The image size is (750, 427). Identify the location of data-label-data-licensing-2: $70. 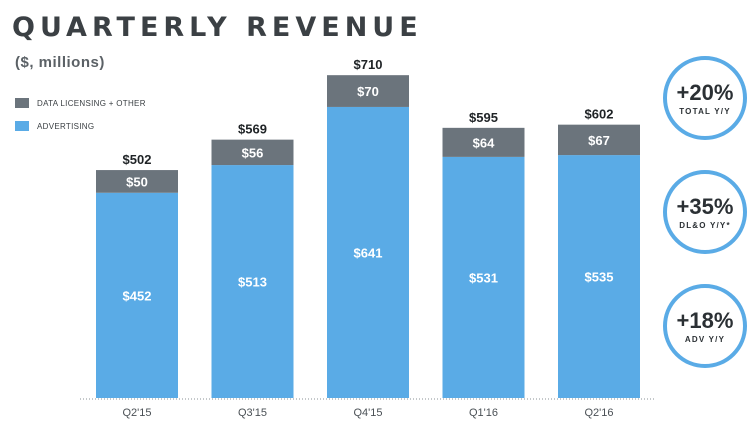
(368, 91).